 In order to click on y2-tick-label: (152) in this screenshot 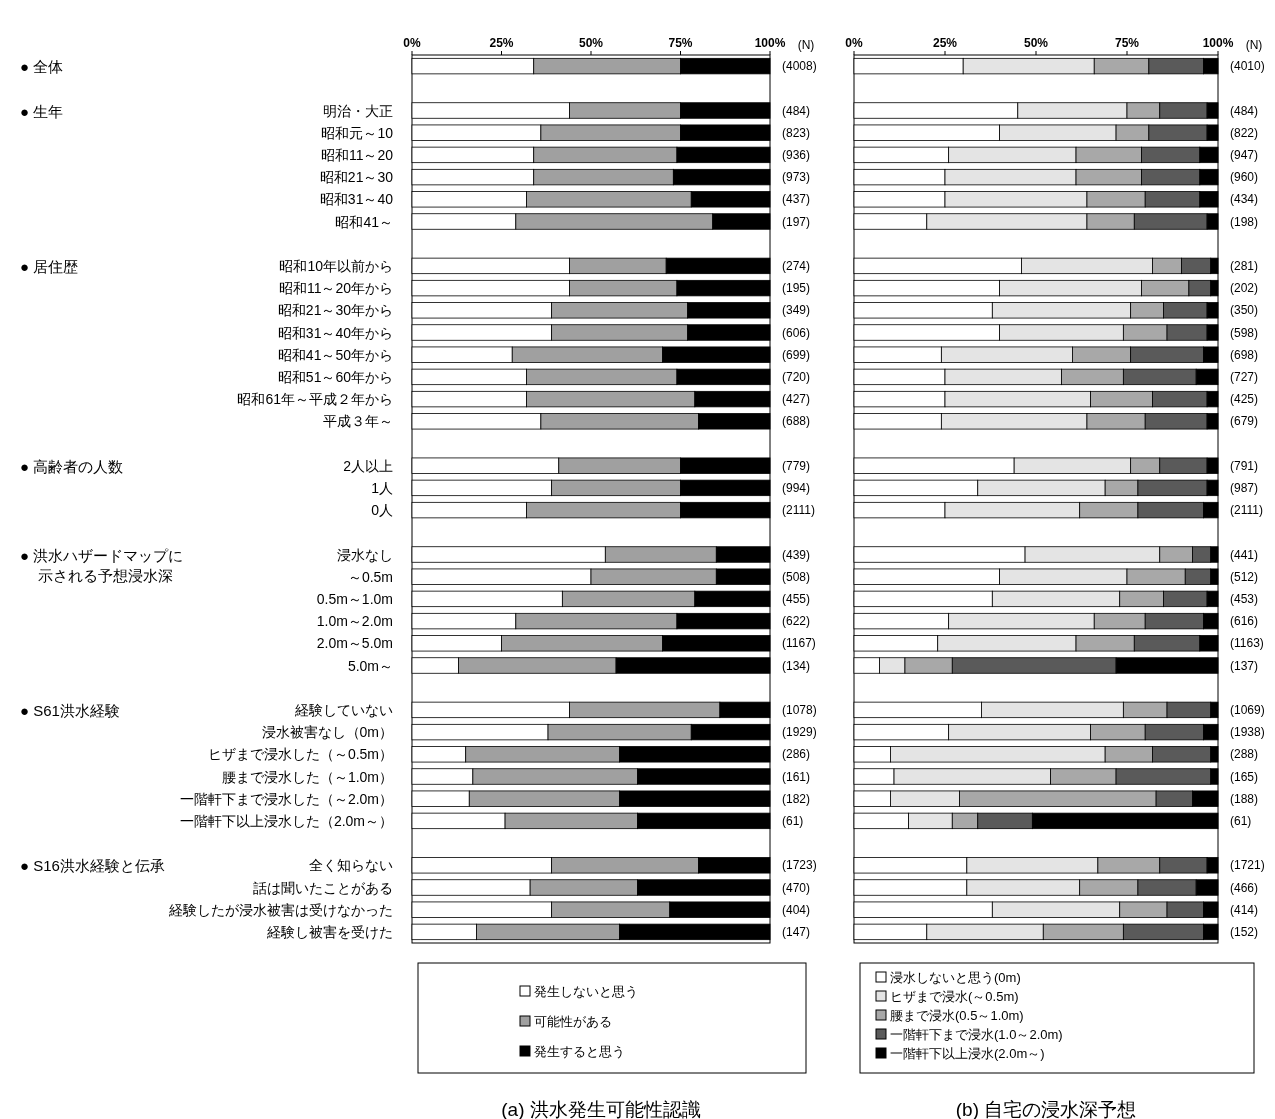, I will do `click(1244, 931)`.